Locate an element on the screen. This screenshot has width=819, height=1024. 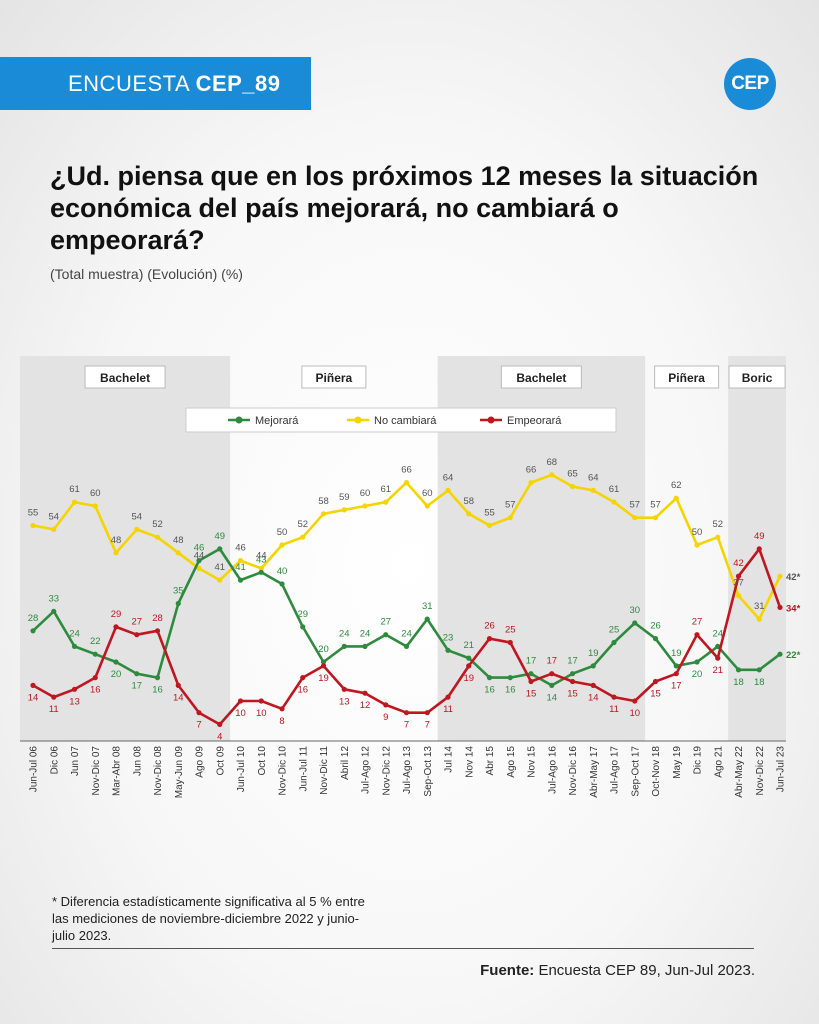
data-label-0-13: 29 is located at coordinates (302, 614).